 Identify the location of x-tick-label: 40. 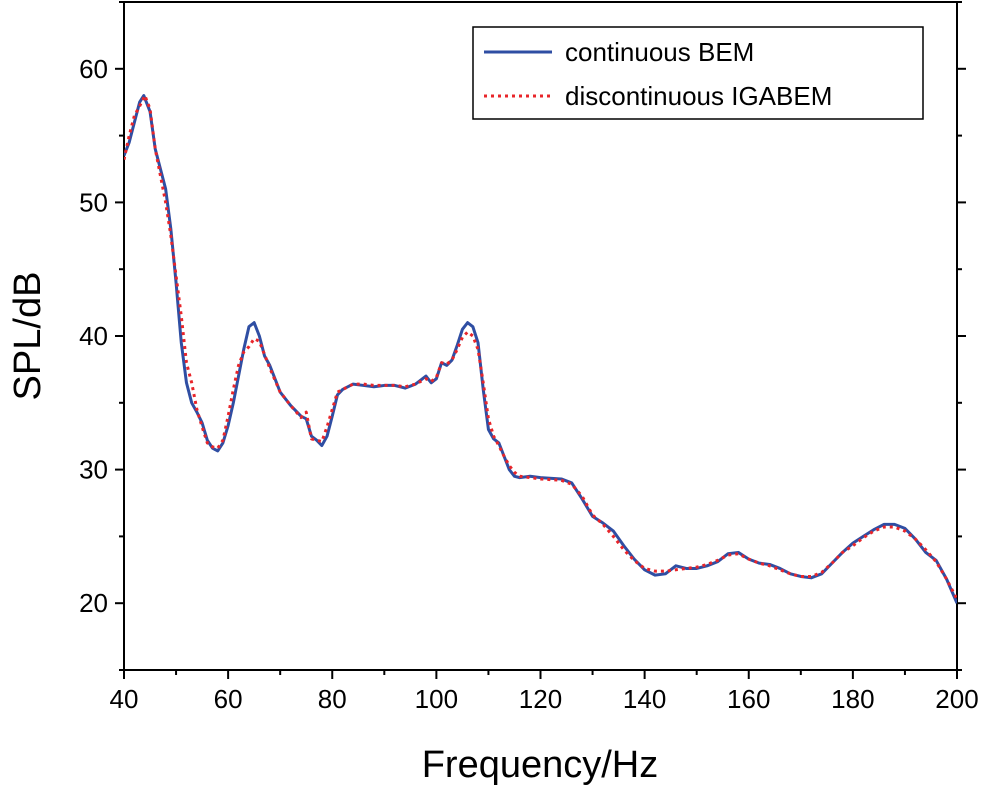
(124, 699).